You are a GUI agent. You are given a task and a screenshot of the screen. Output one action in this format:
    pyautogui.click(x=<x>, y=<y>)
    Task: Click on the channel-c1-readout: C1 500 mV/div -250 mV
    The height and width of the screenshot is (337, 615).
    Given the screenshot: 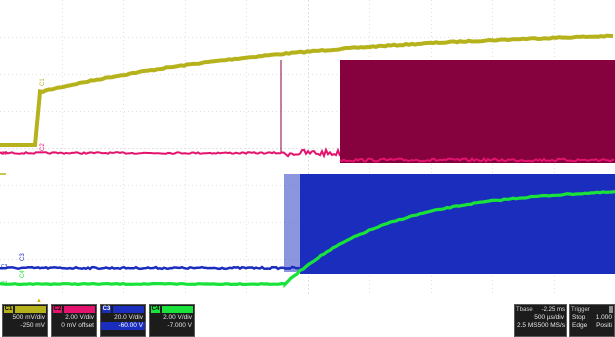 What is the action you would take?
    pyautogui.click(x=25, y=320)
    